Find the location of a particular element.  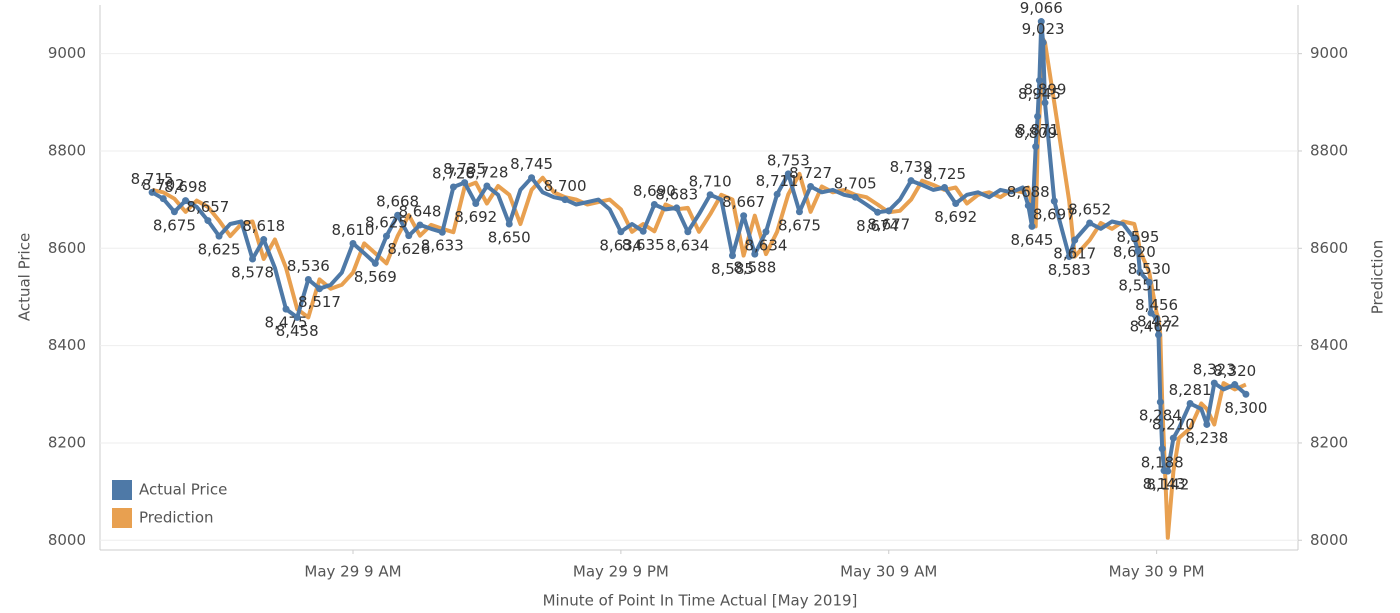

y-tick-label: 9000 is located at coordinates (67, 53).